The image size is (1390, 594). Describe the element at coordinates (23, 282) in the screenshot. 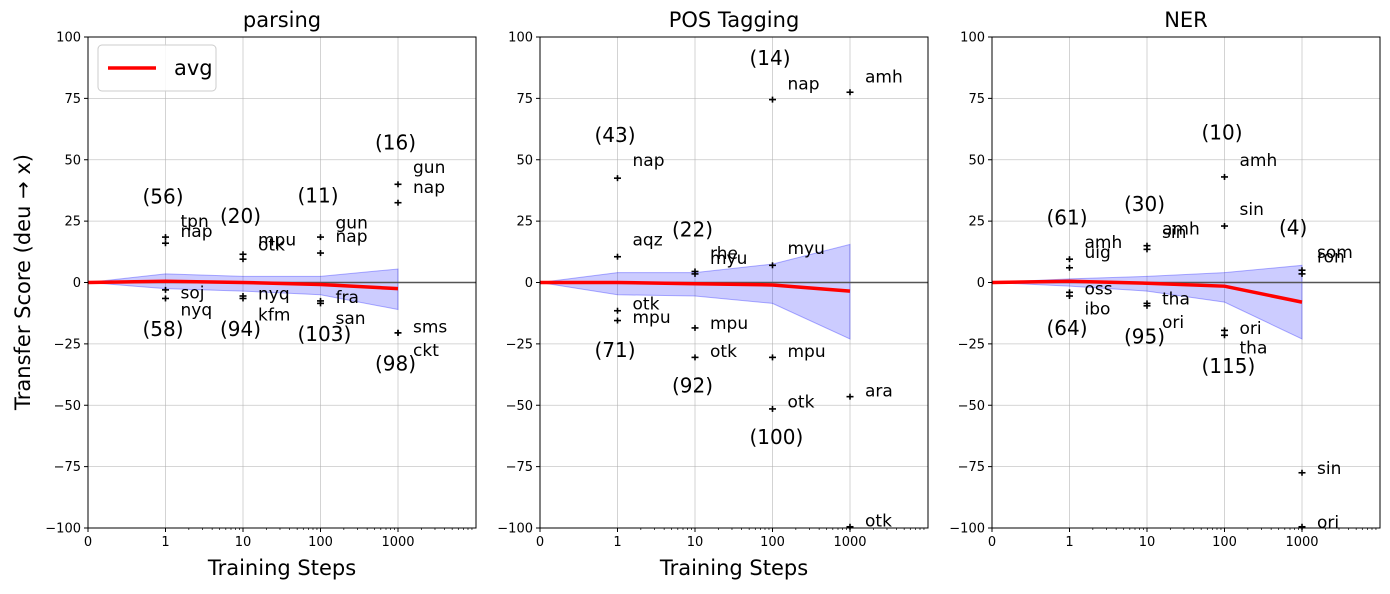

I see `y-axis-label: Transfer Score (deu → x)` at that location.